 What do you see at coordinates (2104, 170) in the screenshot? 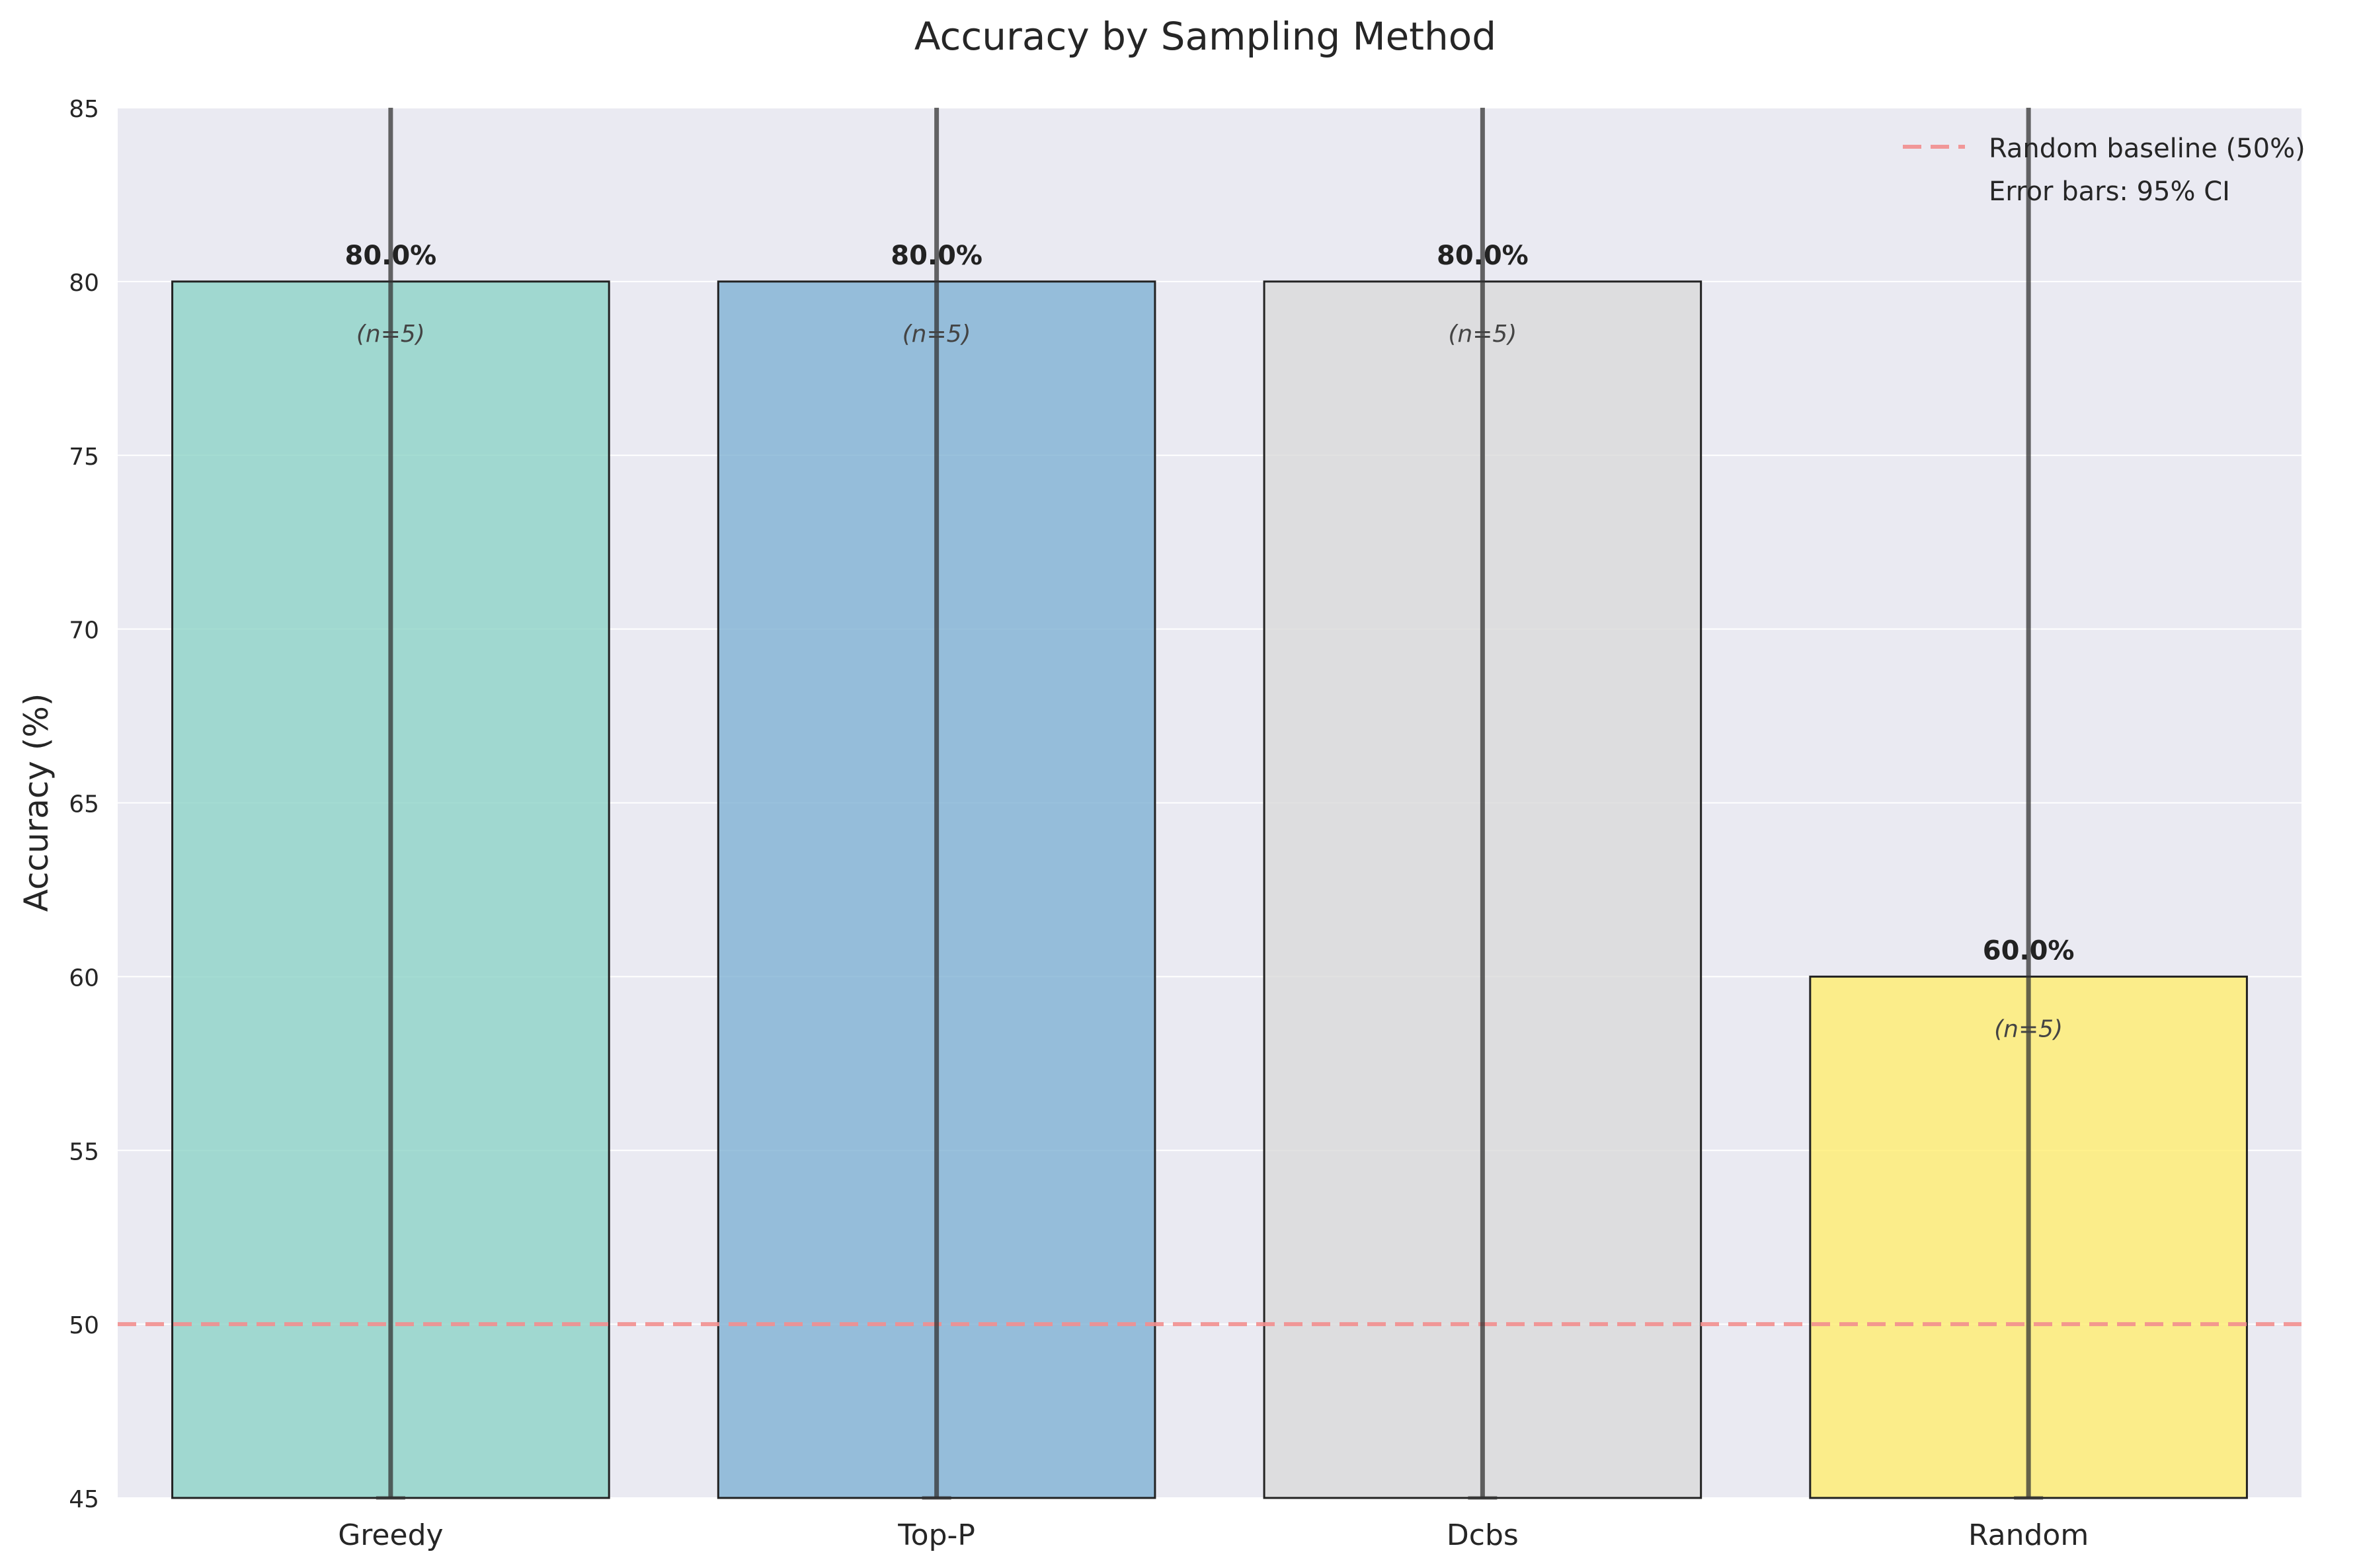
I see `legend: Random baseline (50%) Error bars: 95% CI` at bounding box center [2104, 170].